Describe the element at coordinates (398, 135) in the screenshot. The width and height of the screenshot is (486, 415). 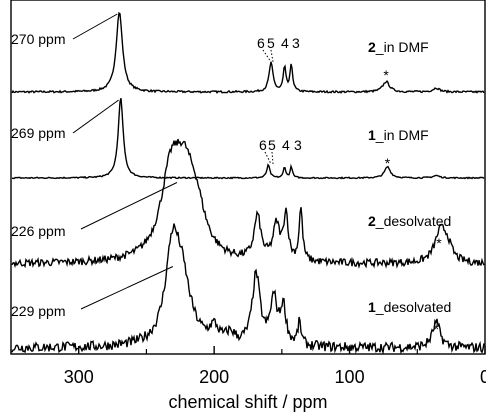
I see `trace-condition-label-2: 1_in DMF` at that location.